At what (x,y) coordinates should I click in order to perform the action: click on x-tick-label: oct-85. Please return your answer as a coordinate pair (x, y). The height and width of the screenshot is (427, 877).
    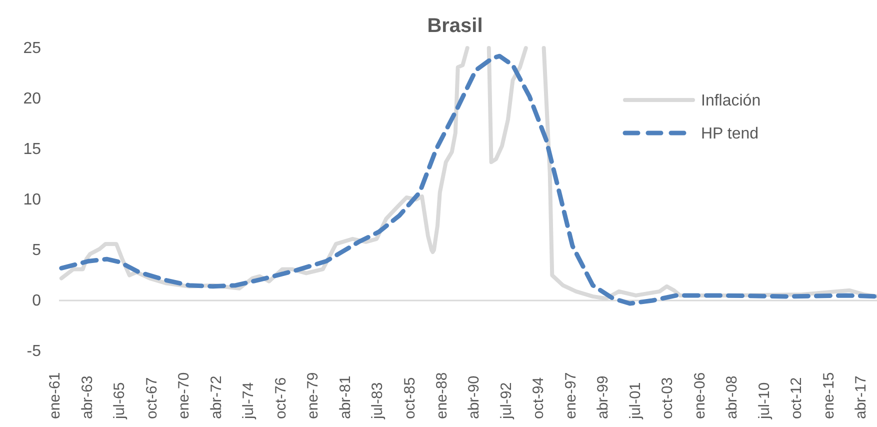
    Looking at the image, I should click on (409, 398).